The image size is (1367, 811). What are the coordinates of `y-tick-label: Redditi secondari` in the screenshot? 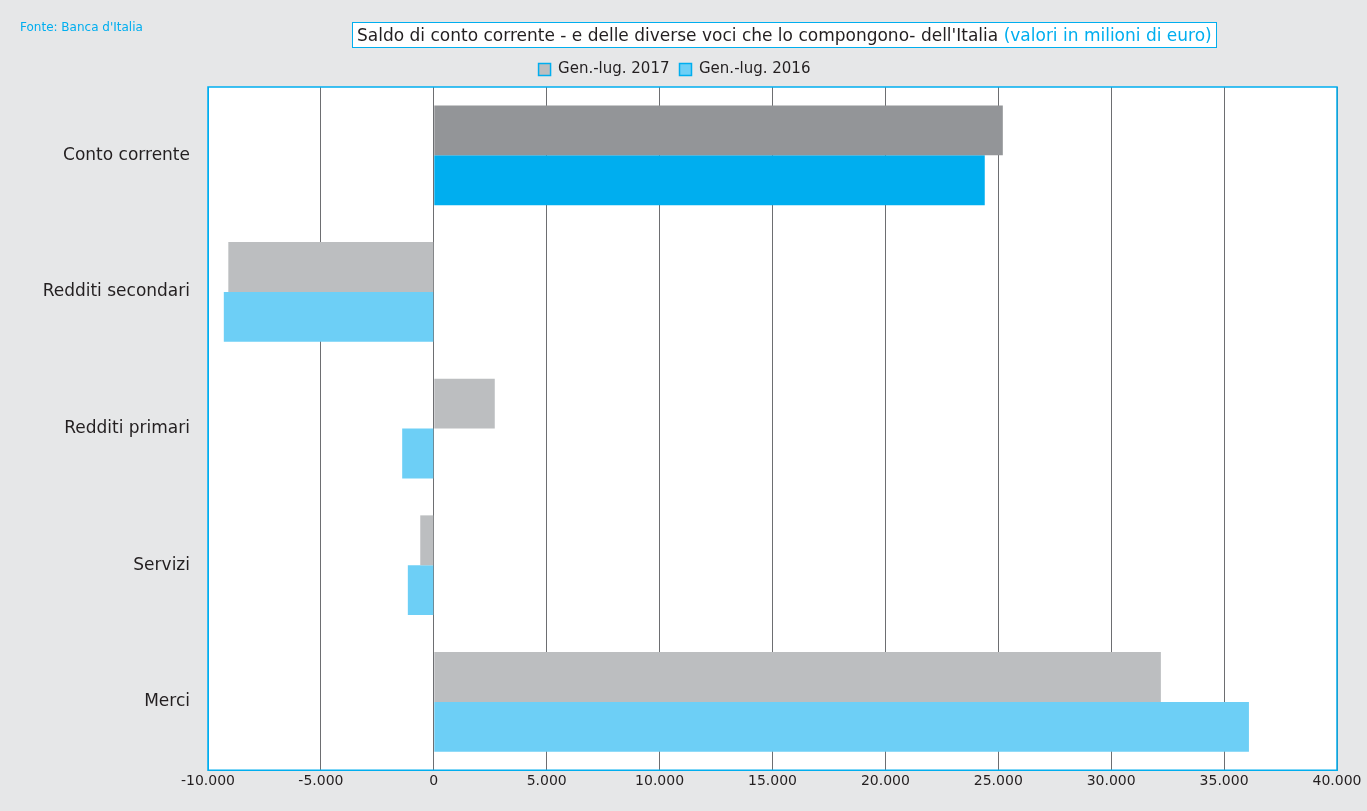 It's located at (116, 290).